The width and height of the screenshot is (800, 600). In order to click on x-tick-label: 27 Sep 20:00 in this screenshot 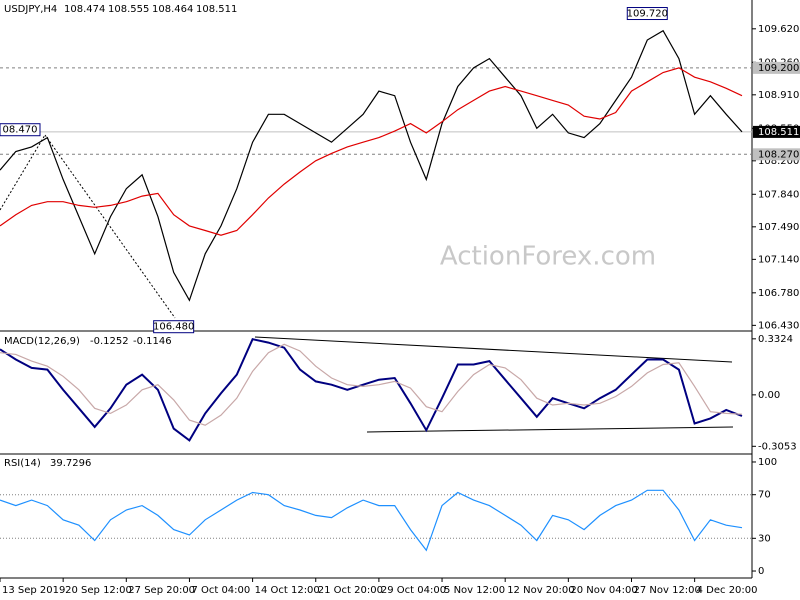, I will do `click(161, 590)`.